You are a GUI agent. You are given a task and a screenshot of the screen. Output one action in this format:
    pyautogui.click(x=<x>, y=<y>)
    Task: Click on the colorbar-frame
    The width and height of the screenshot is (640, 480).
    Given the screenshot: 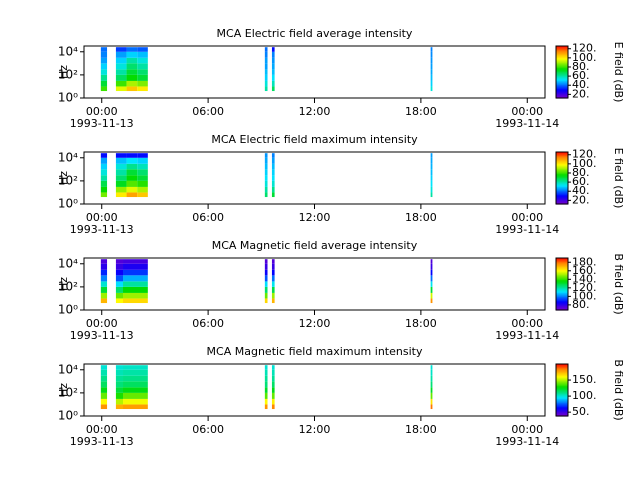 What is the action you would take?
    pyautogui.click(x=562, y=390)
    